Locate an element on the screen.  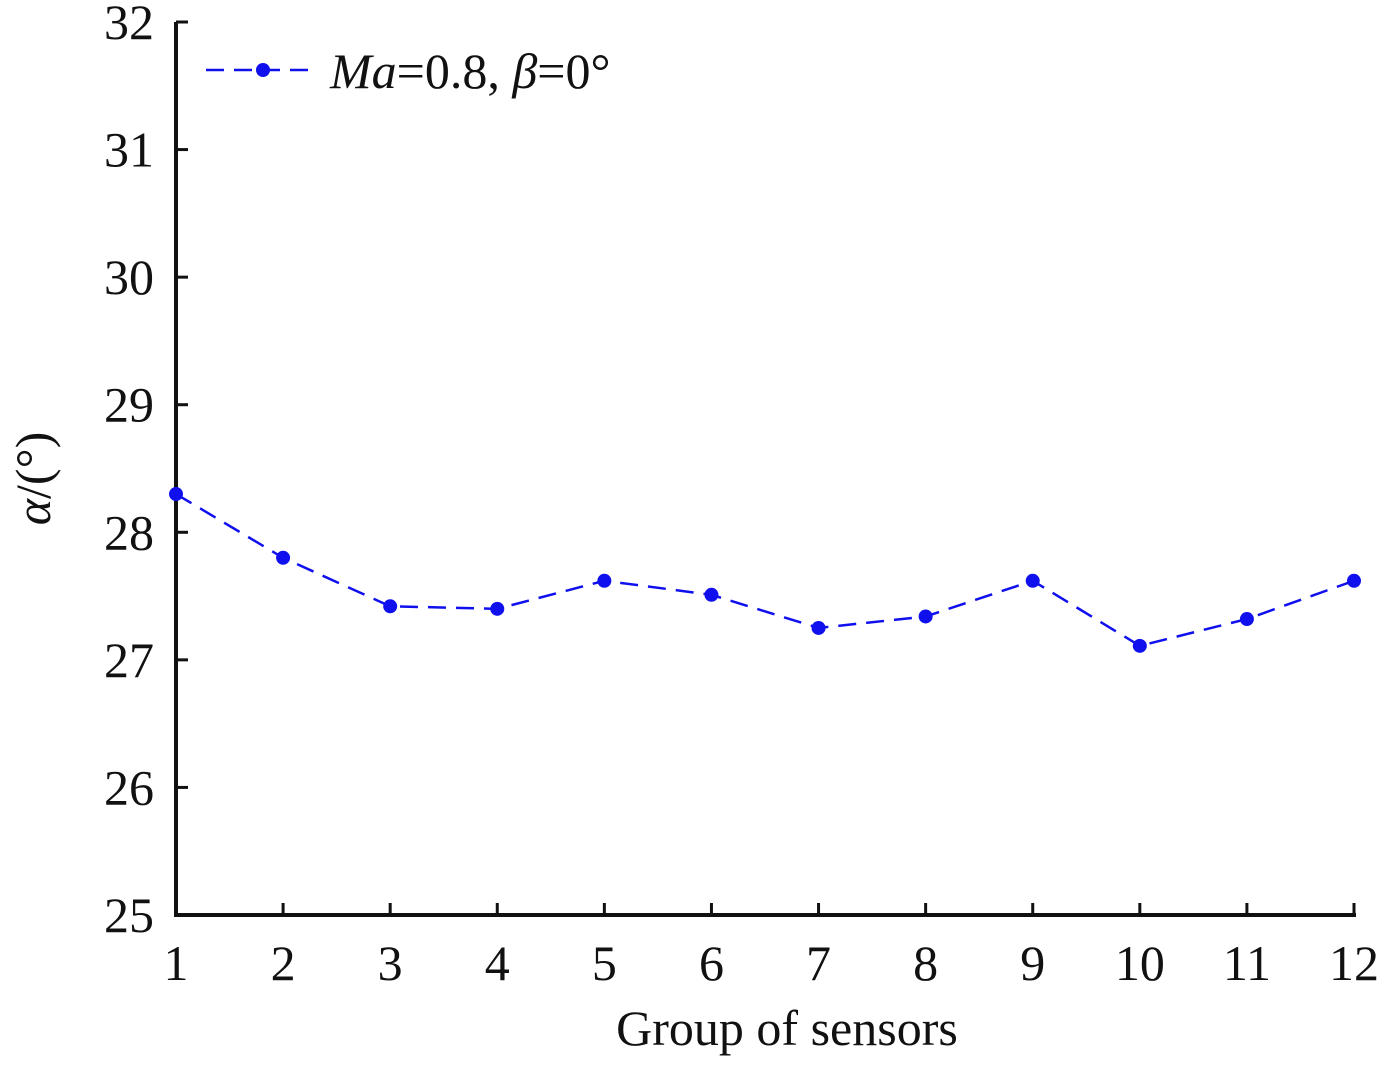
x-tick-label: 8 is located at coordinates (925, 963).